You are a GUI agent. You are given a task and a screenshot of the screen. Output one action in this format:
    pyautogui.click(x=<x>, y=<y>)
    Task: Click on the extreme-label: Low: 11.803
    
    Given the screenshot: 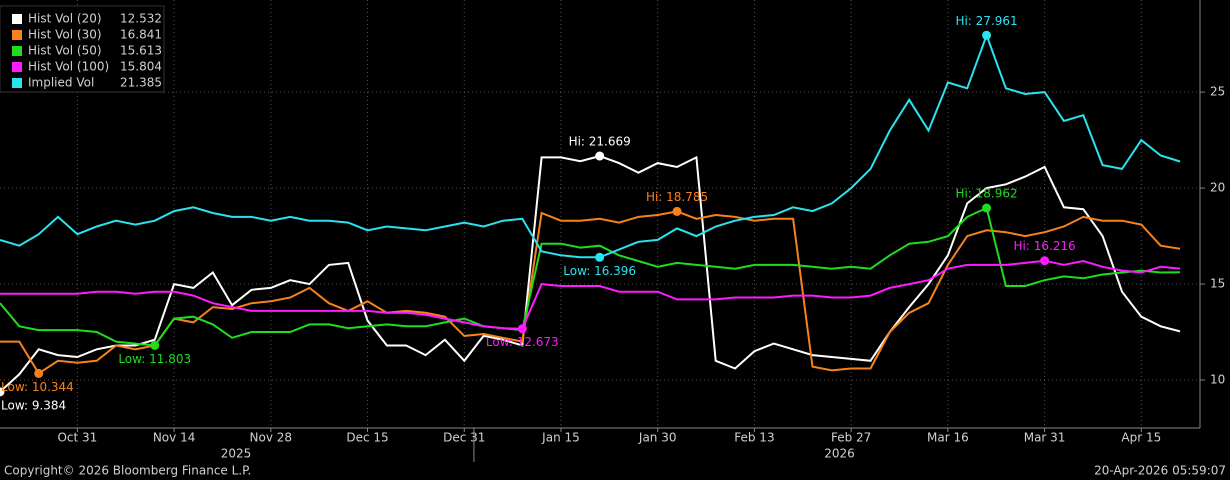 What is the action you would take?
    pyautogui.click(x=154, y=359)
    